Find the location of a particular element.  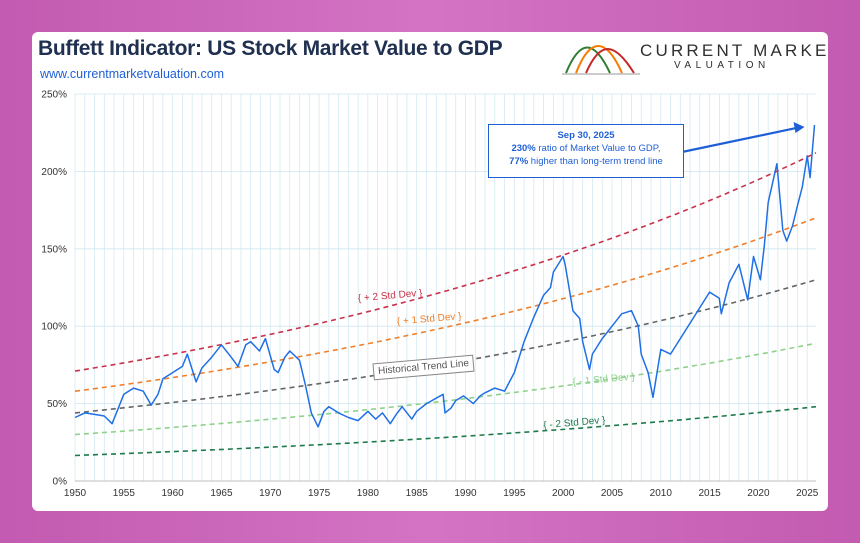

x-tick-label: 1970 is located at coordinates (270, 493).